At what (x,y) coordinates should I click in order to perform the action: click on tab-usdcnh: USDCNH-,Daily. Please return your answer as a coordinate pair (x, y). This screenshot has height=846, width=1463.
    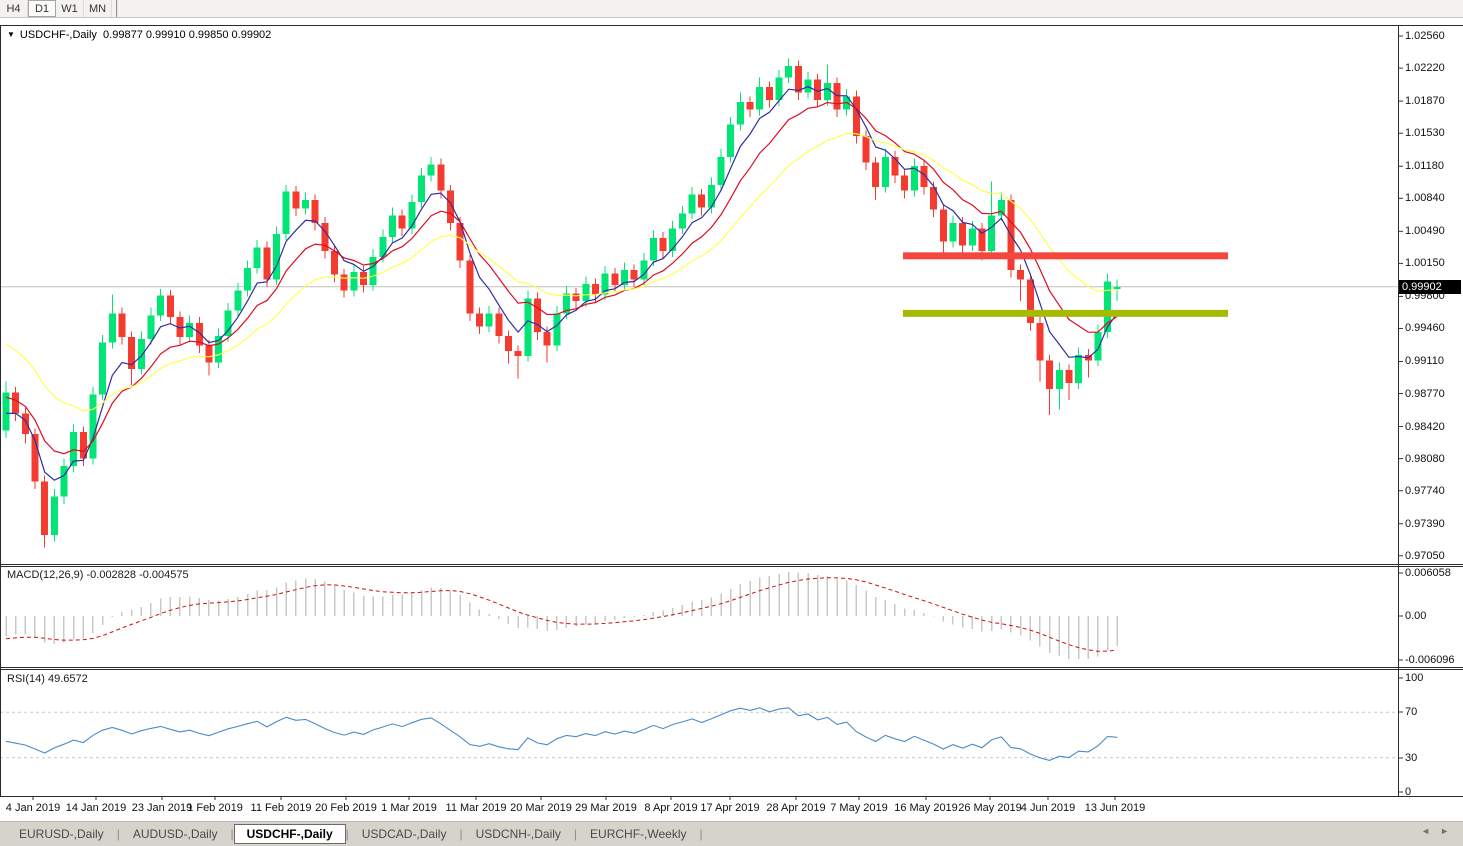
    Looking at the image, I should click on (518, 834).